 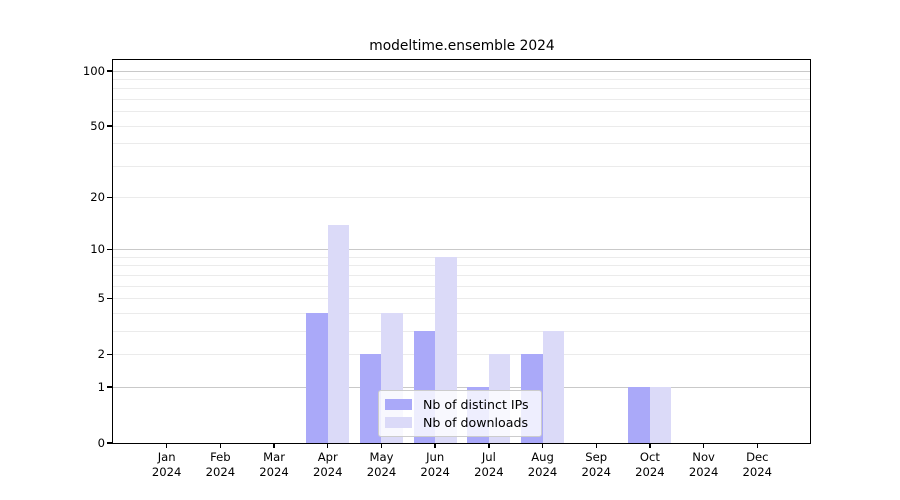 What do you see at coordinates (101, 386) in the screenshot?
I see `y-axis-tick-label: 1` at bounding box center [101, 386].